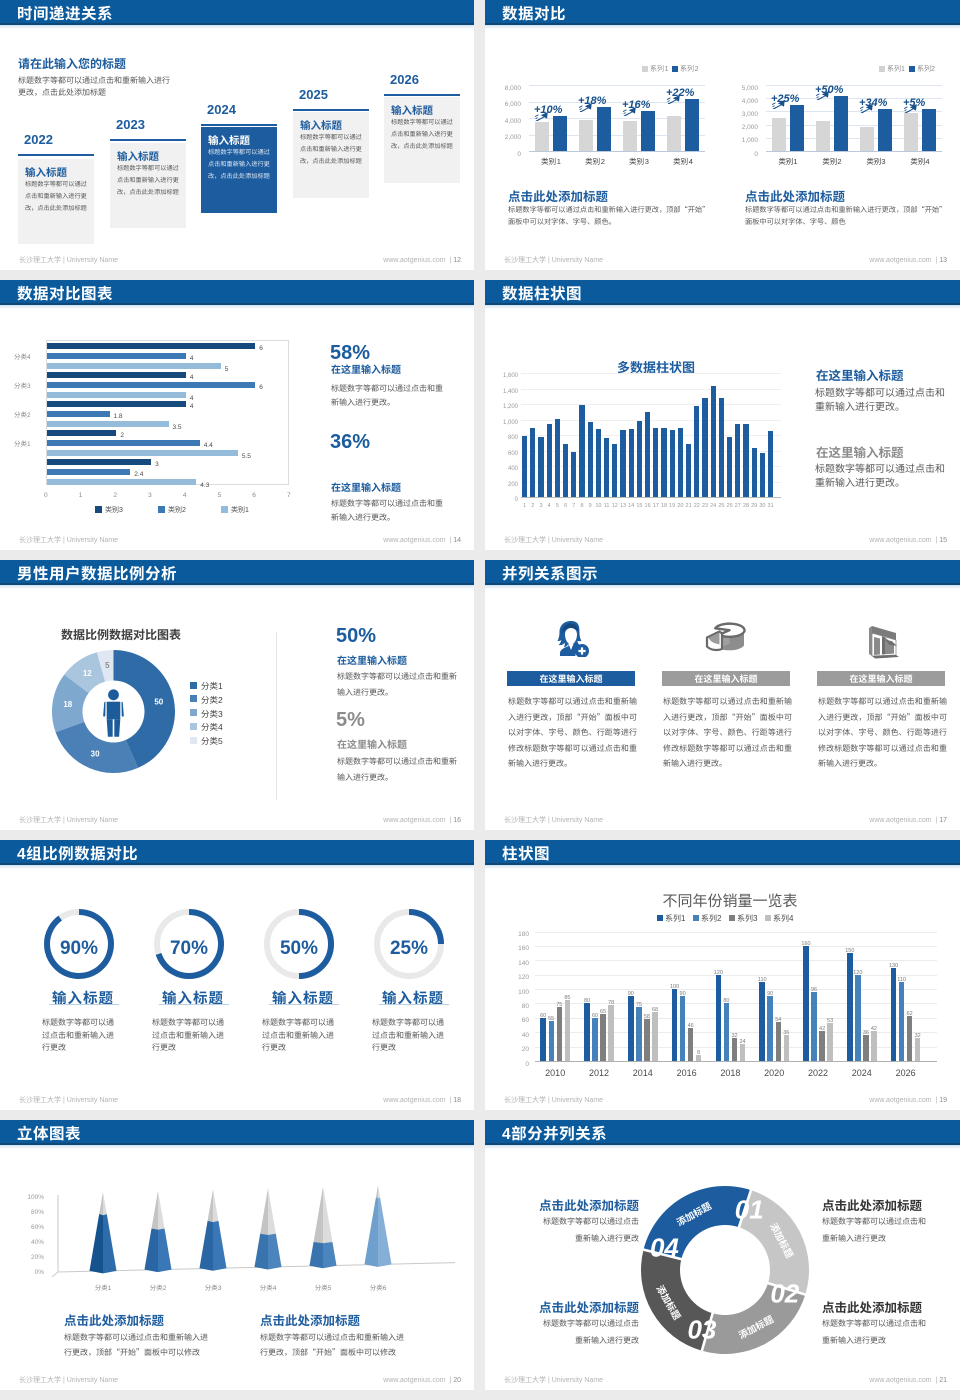  I want to click on svg-text: 30, so click(95, 753).